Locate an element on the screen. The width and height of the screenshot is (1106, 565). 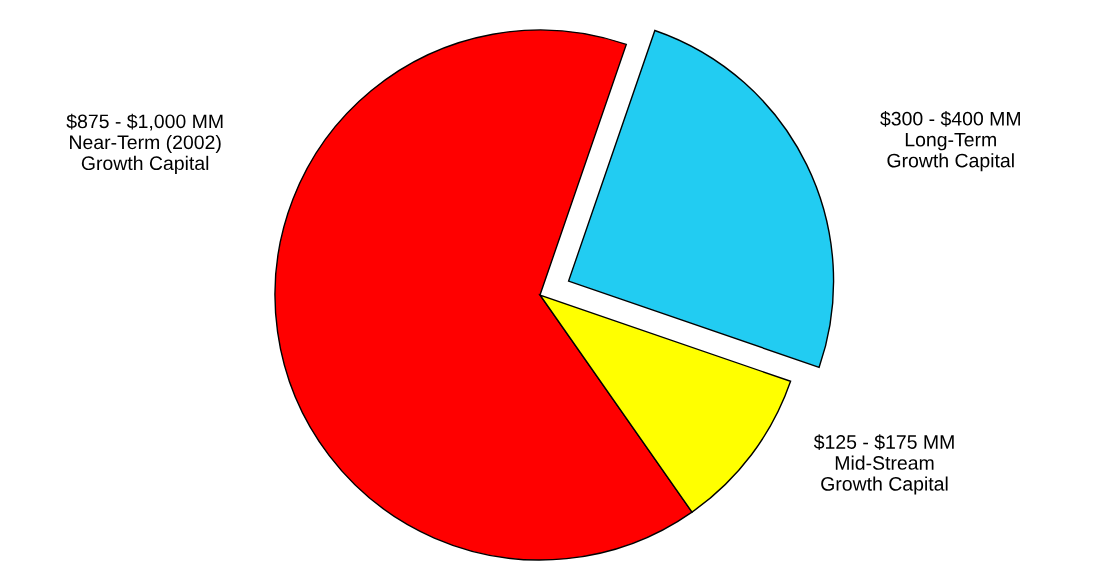
slice-label: $875 - $1,000 MM Near-Term (2002) Growth Capital is located at coordinates (144, 143).